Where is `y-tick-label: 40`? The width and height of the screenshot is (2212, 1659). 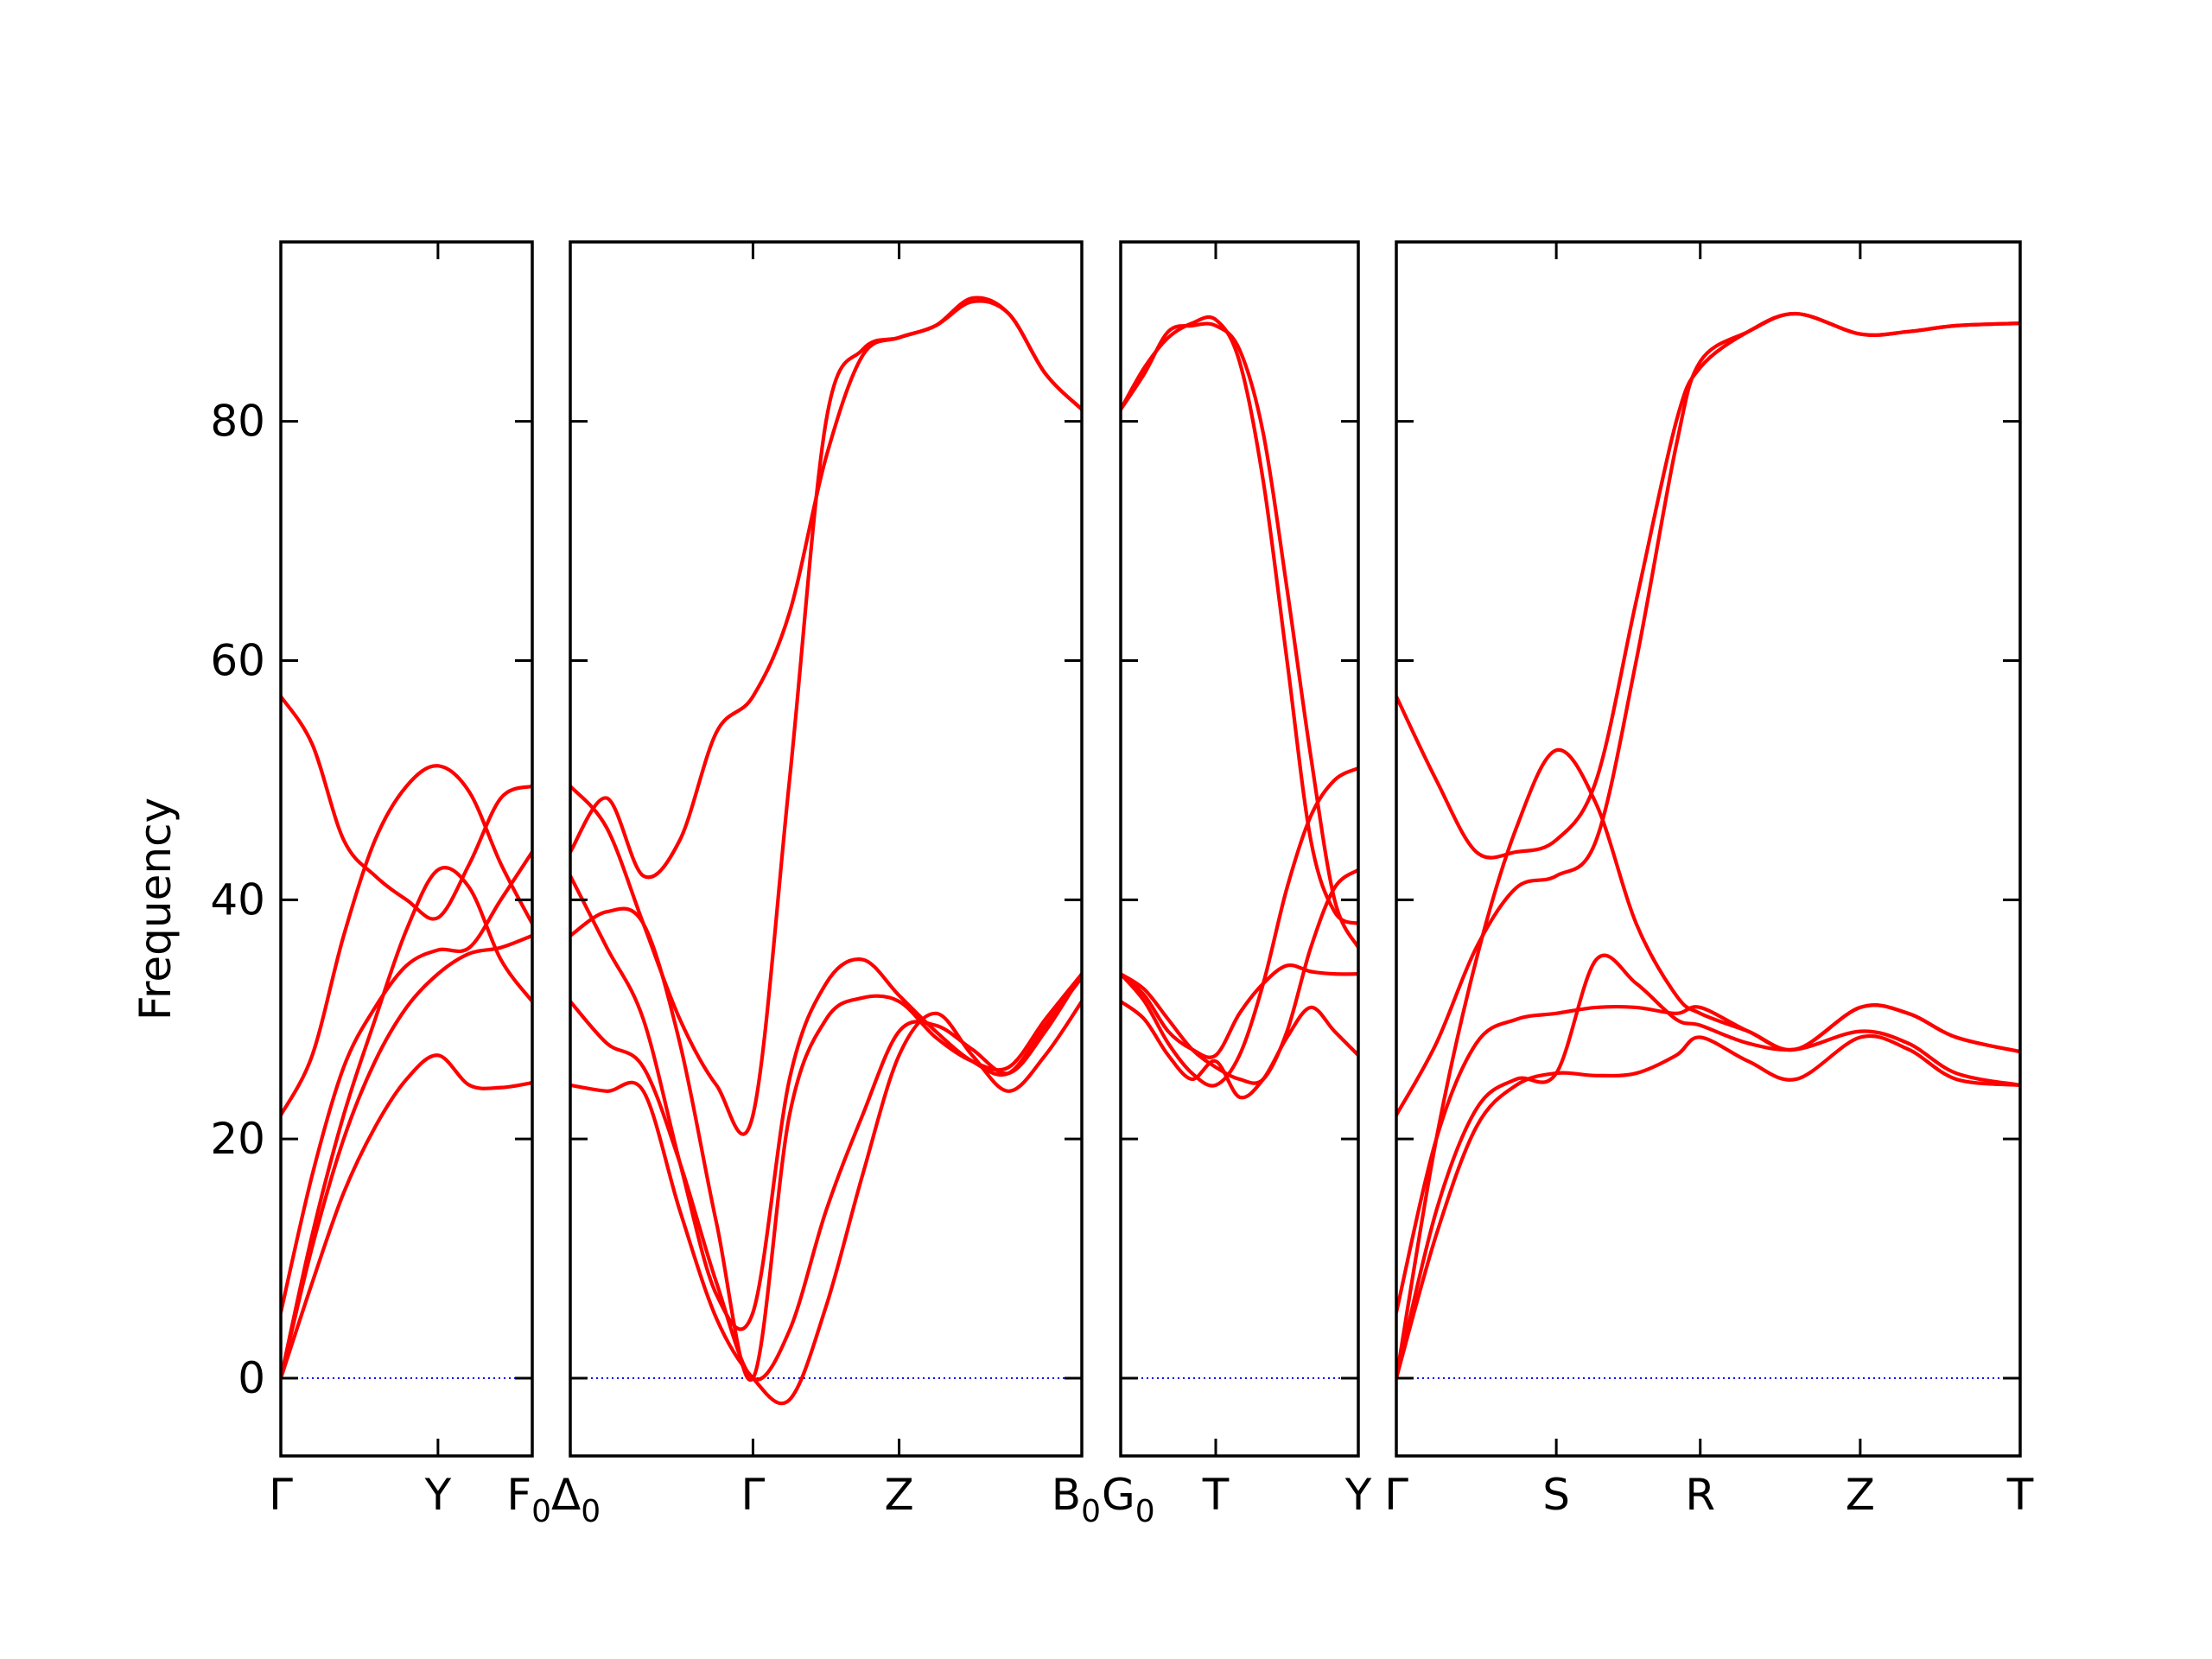
y-tick-label: 40 is located at coordinates (237, 899).